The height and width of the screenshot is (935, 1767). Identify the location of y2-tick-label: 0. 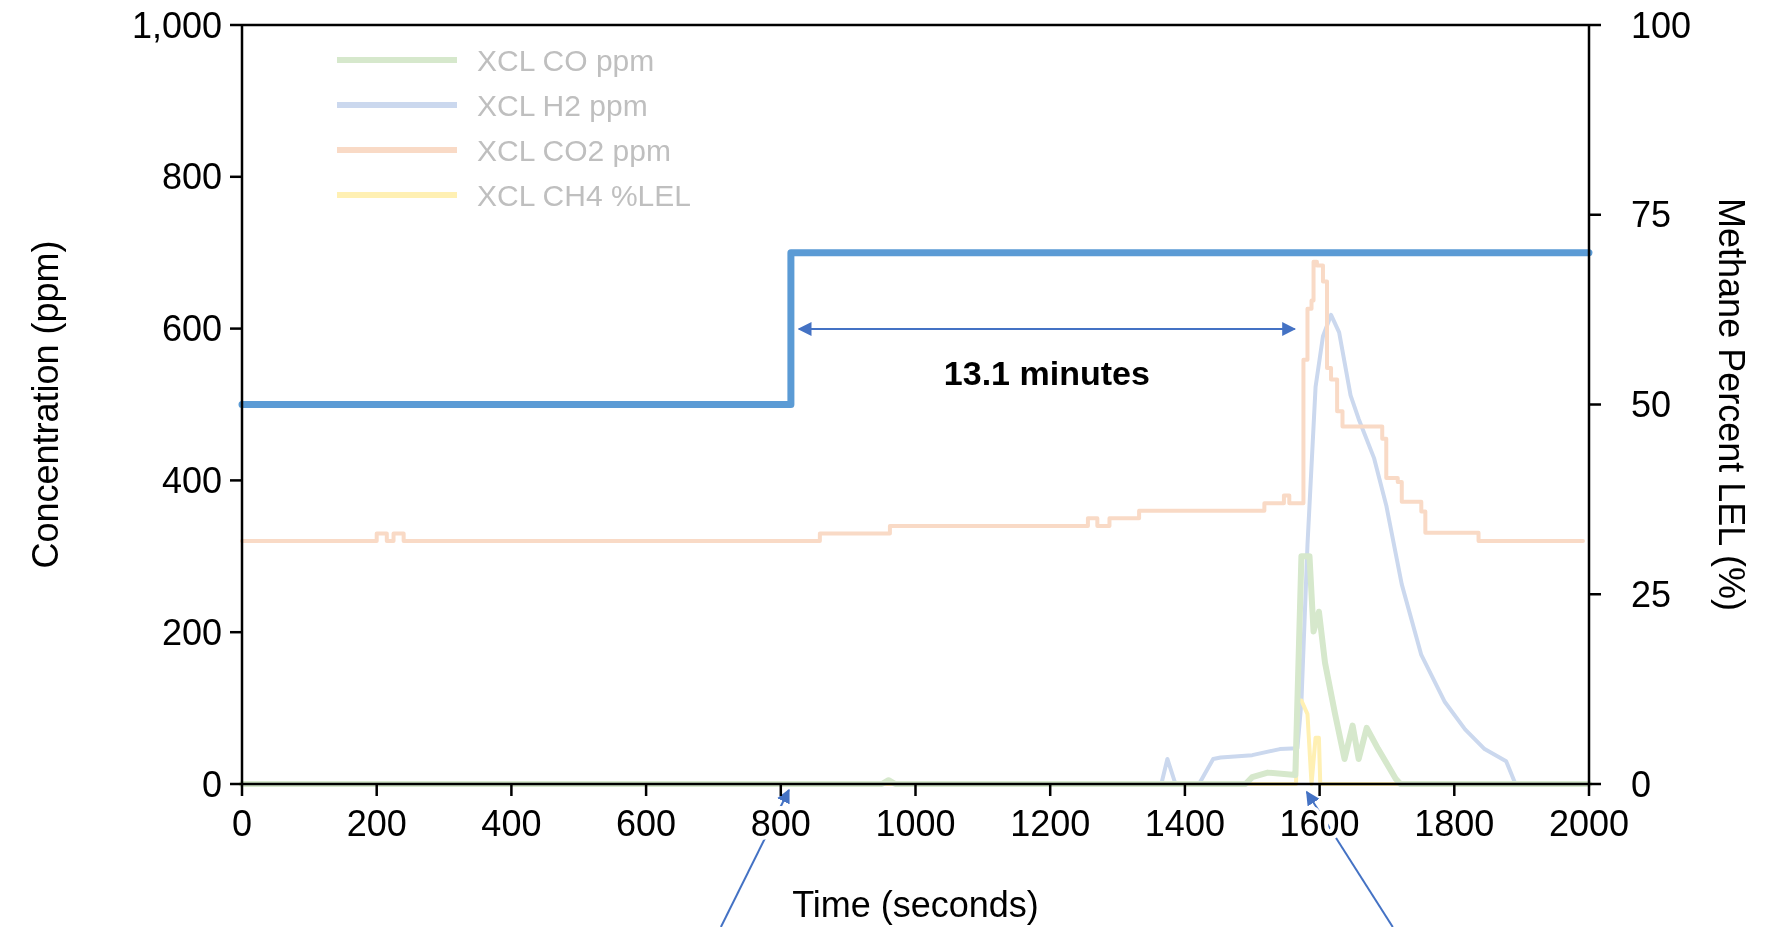
(1641, 784).